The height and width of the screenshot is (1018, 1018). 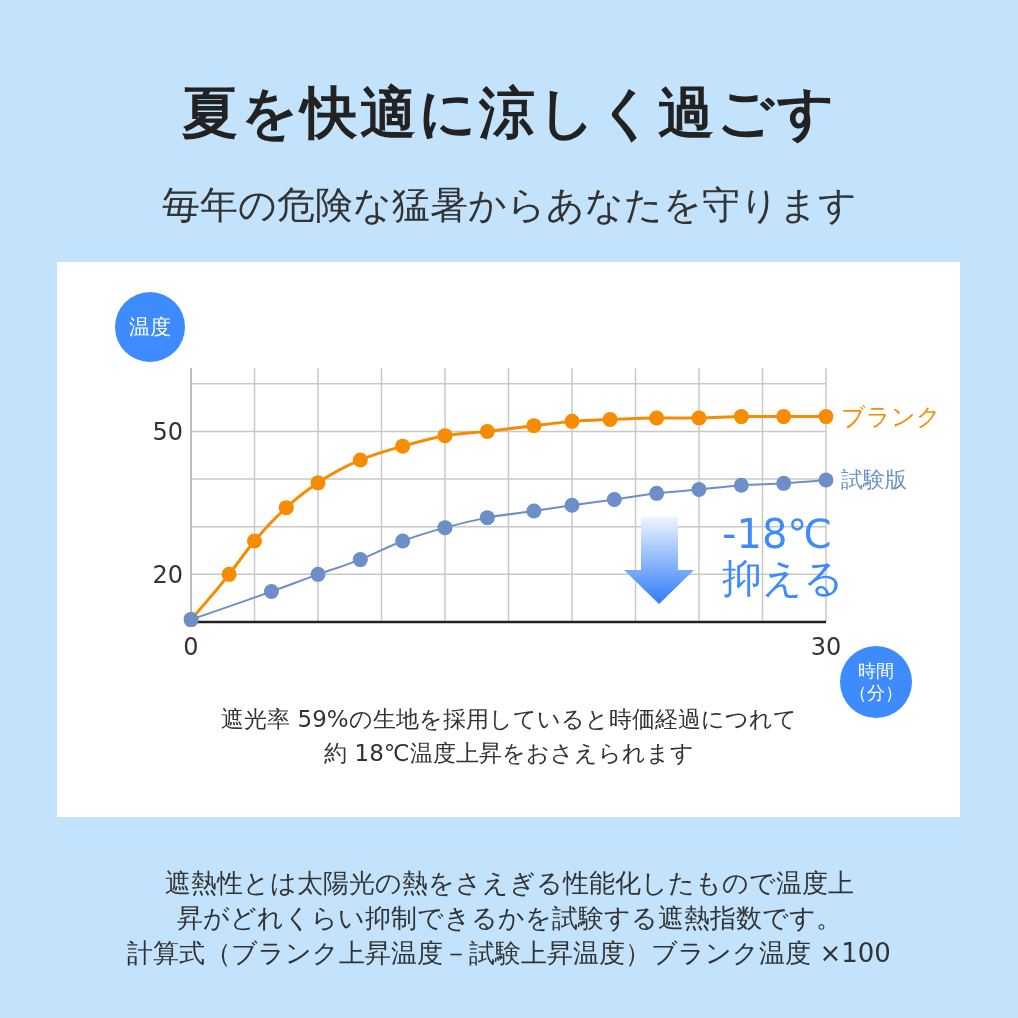 What do you see at coordinates (826, 647) in the screenshot?
I see `x-tick-label: 30` at bounding box center [826, 647].